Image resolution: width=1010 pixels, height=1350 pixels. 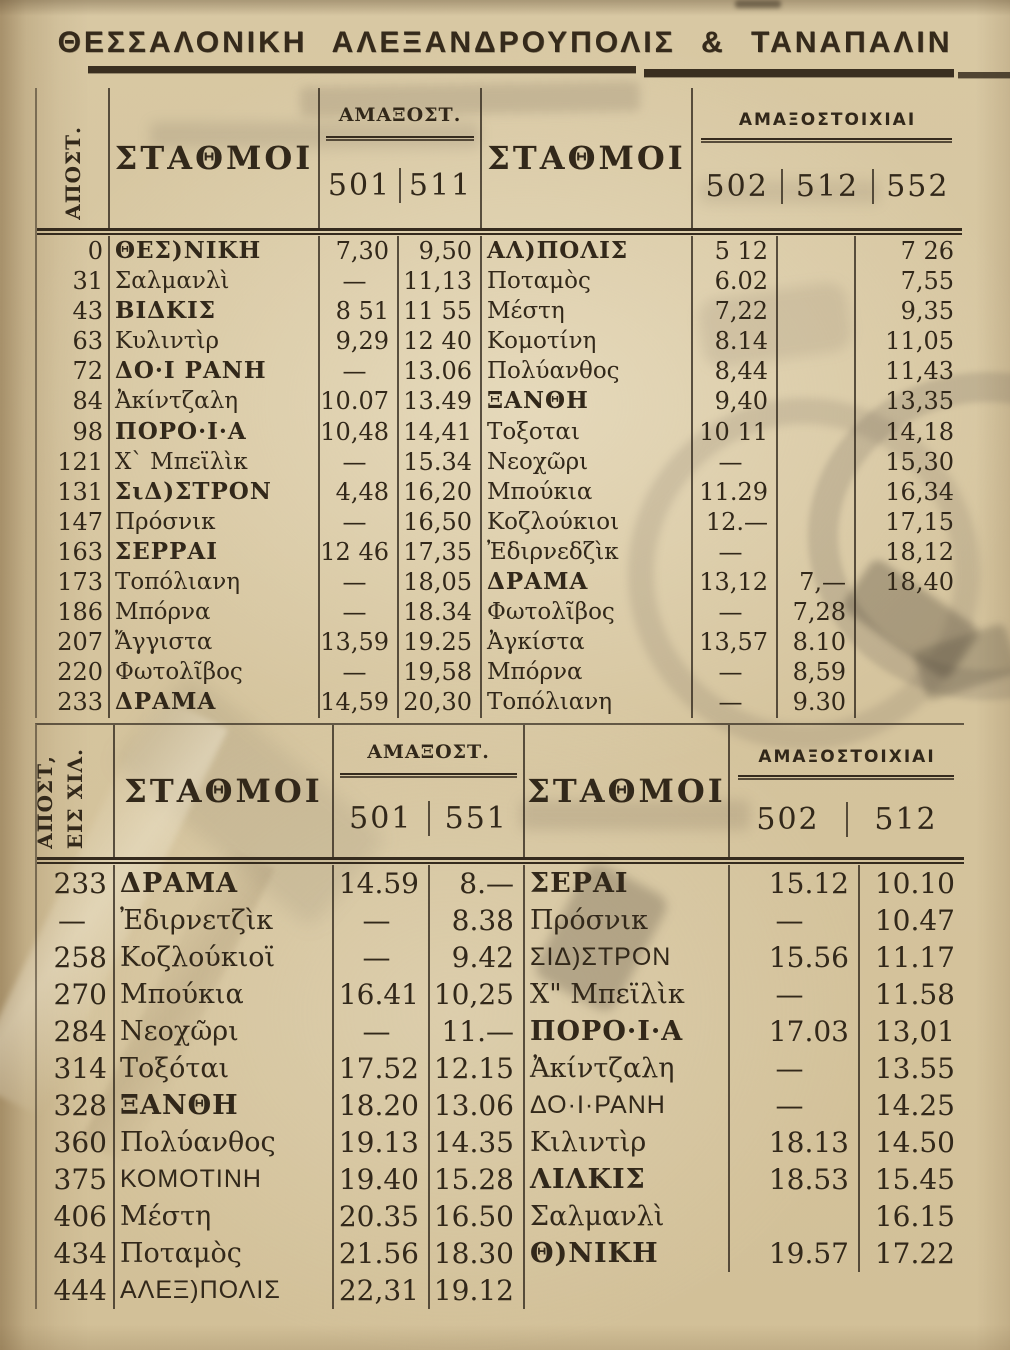 I want to click on train-number: 552, so click(x=916, y=186).